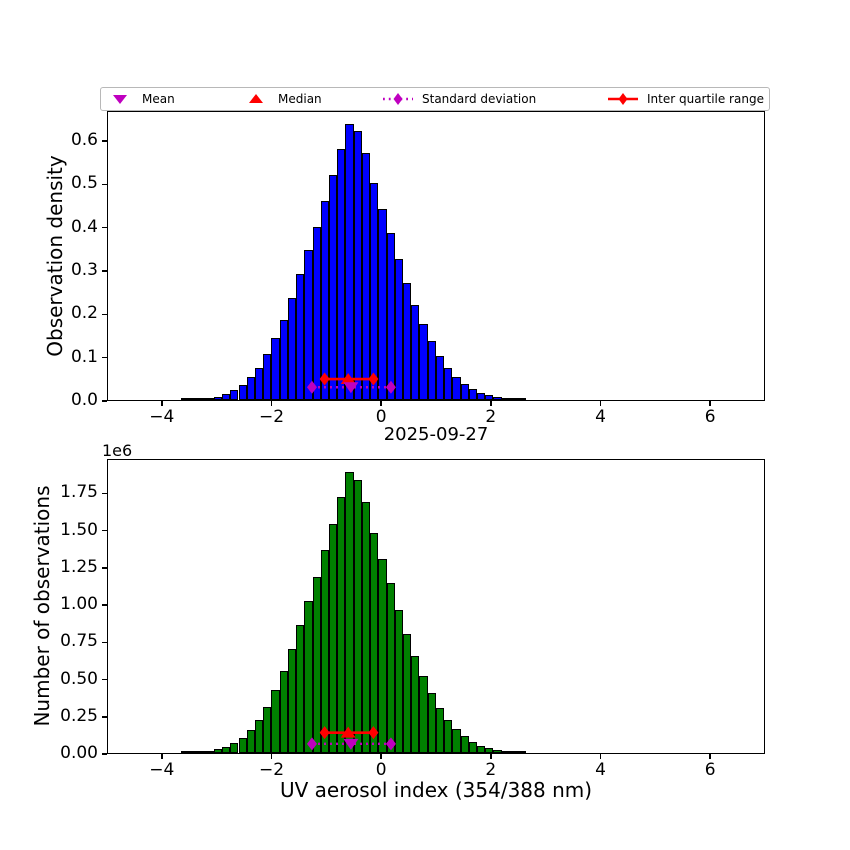 The height and width of the screenshot is (850, 850). What do you see at coordinates (140, 99) in the screenshot?
I see `legend-item-mean: Mean` at bounding box center [140, 99].